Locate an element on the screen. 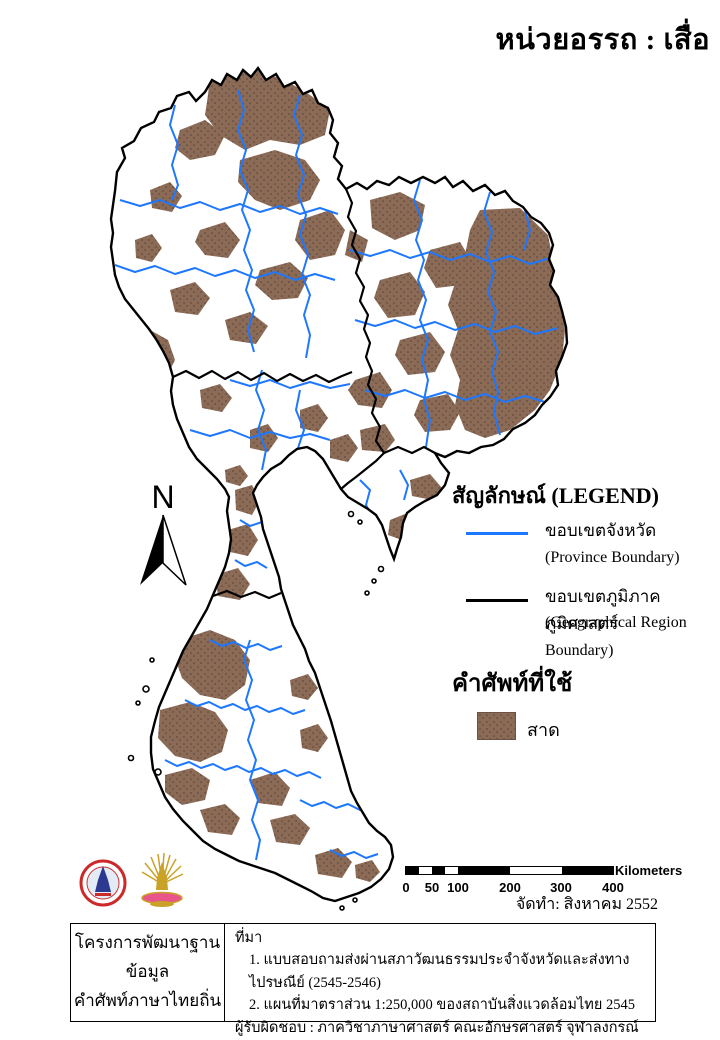 This screenshot has width=720, height=1040. legend-region-label-th: ขอบเขตภูมิภาคภูมิศาสตร์ is located at coordinates (603, 610).